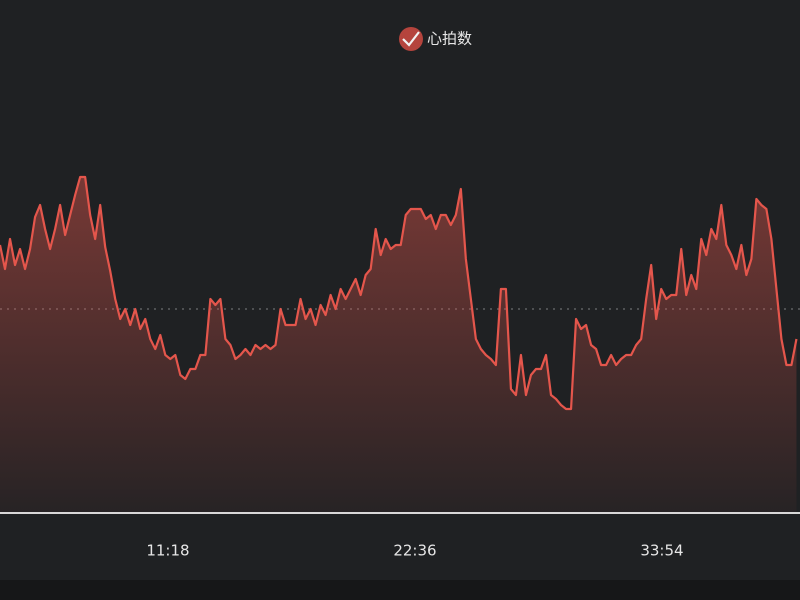  I want to click on legend-check, so click(411, 39).